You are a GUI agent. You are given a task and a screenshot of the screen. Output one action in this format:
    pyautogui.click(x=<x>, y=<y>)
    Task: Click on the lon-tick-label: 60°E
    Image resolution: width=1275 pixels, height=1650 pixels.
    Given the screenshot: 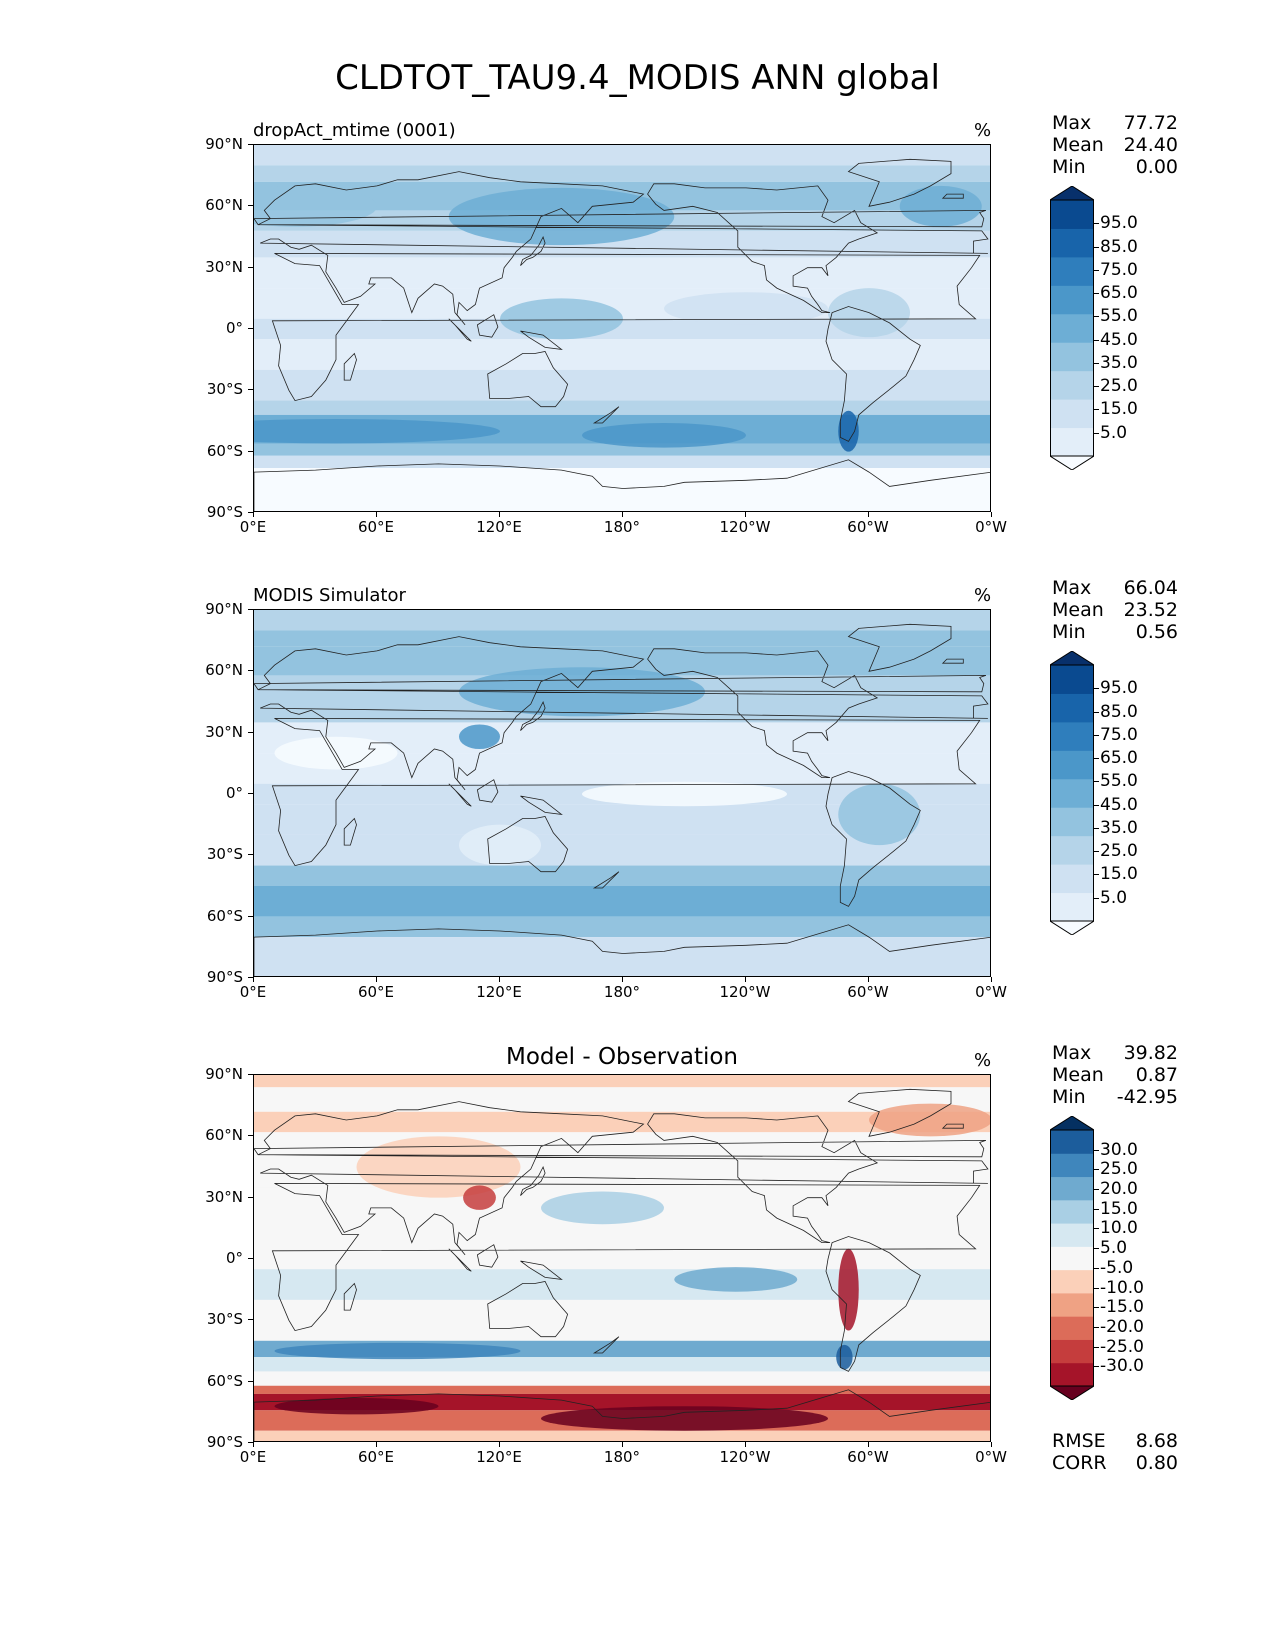 What is the action you would take?
    pyautogui.click(x=376, y=992)
    